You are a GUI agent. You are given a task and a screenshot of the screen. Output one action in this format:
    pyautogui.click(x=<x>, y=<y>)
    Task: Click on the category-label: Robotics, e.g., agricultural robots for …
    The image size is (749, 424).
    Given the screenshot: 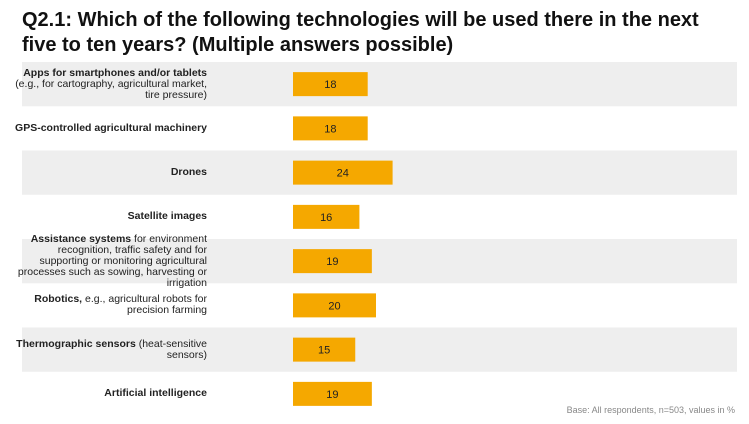 What is the action you would take?
    pyautogui.click(x=120, y=305)
    